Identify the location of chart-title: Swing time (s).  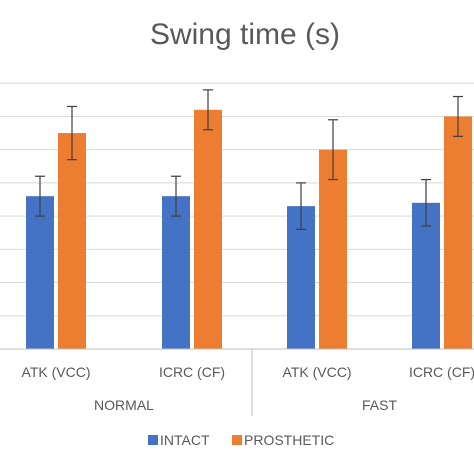
(245, 34).